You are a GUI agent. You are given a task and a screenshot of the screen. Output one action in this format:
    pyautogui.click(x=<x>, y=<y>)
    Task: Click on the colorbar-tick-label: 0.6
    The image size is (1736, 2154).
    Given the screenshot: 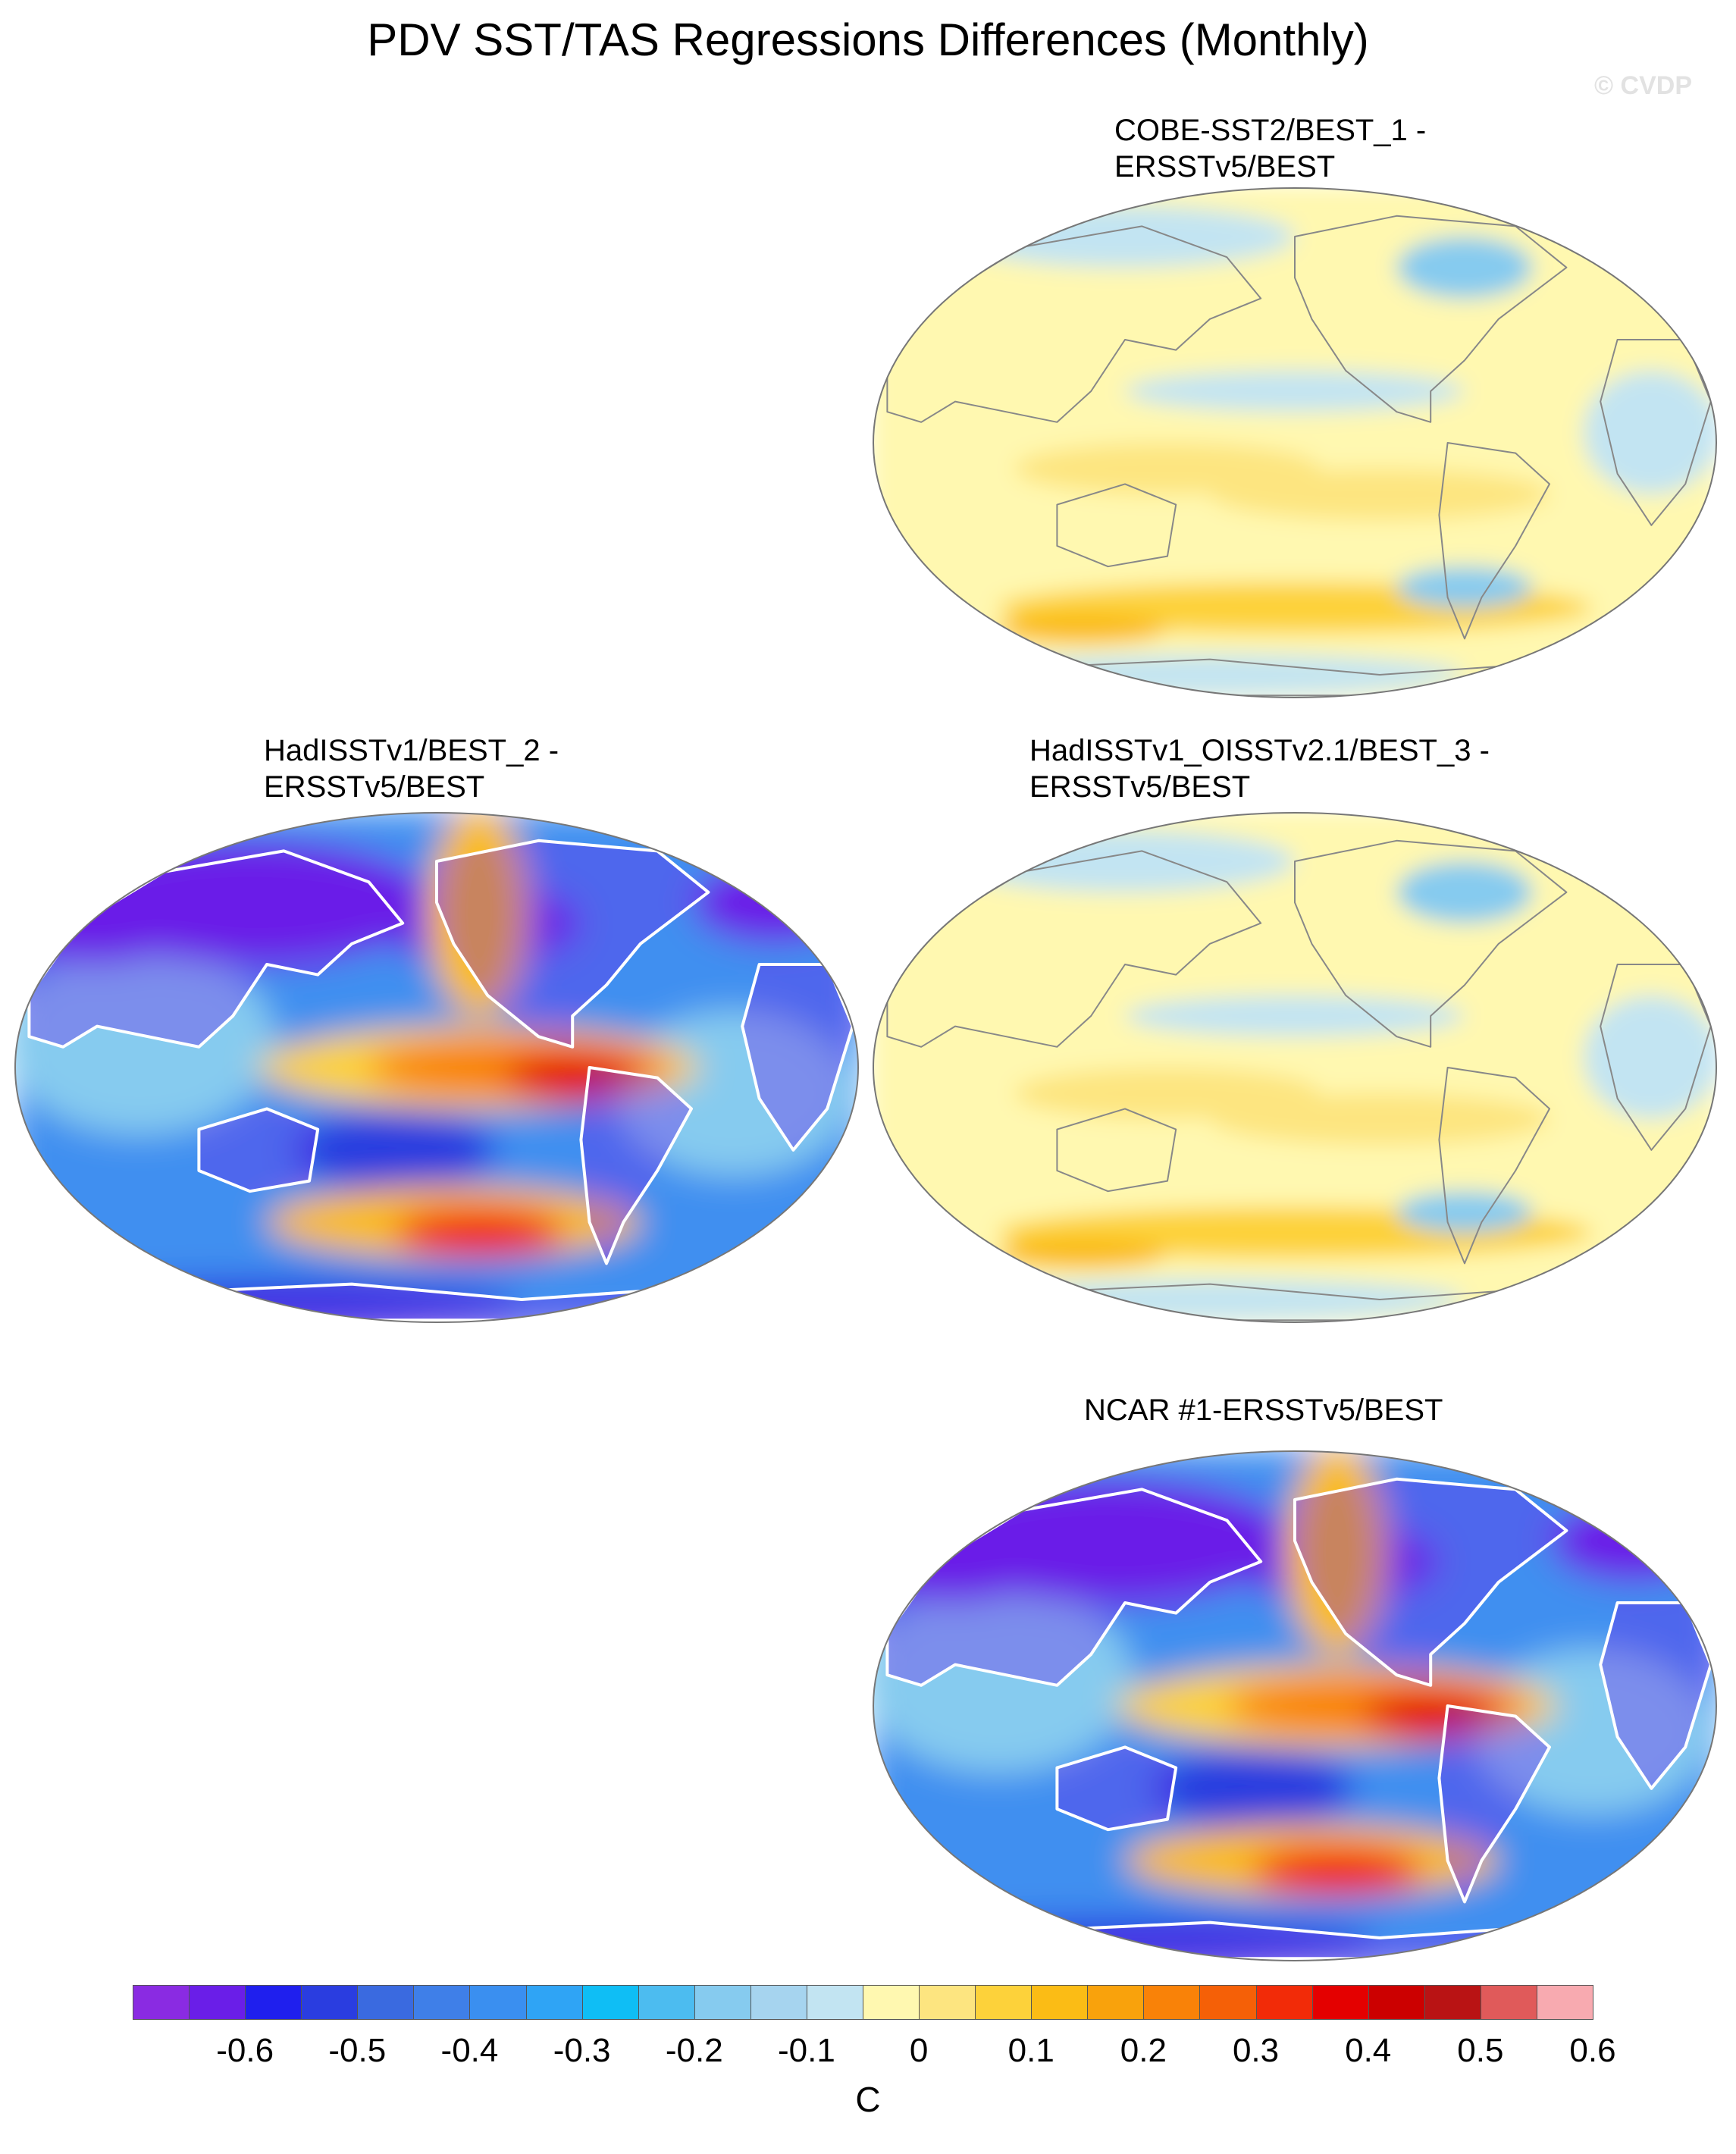 What is the action you would take?
    pyautogui.click(x=1592, y=2051)
    